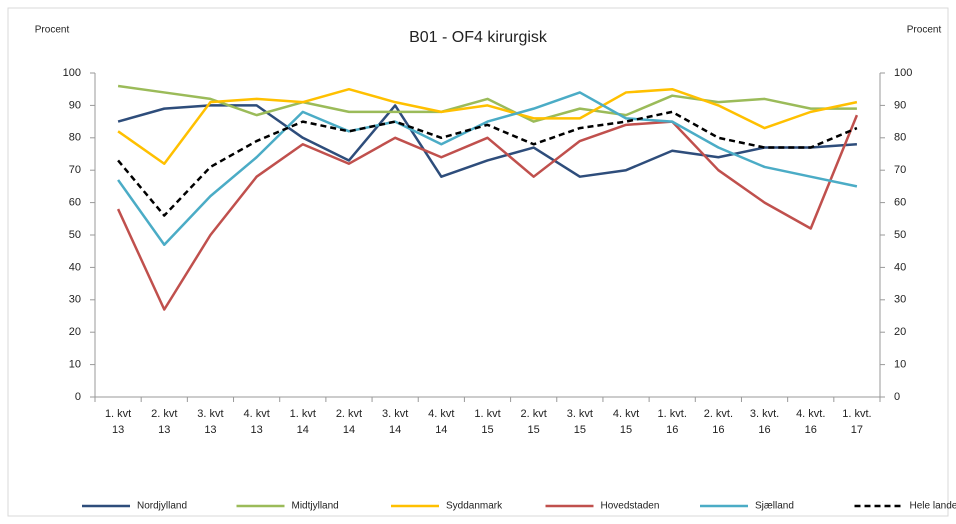 The width and height of the screenshot is (956, 524). Describe the element at coordinates (897, 397) in the screenshot. I see `y2-tick-label: 0` at that location.